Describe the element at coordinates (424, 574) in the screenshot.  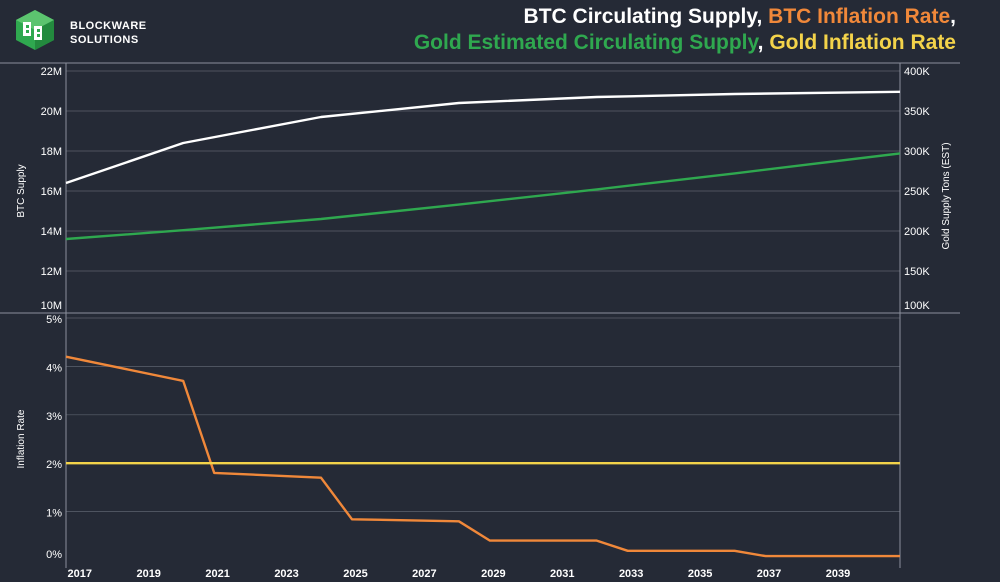
I see `x-tick-label: 2027` at that location.